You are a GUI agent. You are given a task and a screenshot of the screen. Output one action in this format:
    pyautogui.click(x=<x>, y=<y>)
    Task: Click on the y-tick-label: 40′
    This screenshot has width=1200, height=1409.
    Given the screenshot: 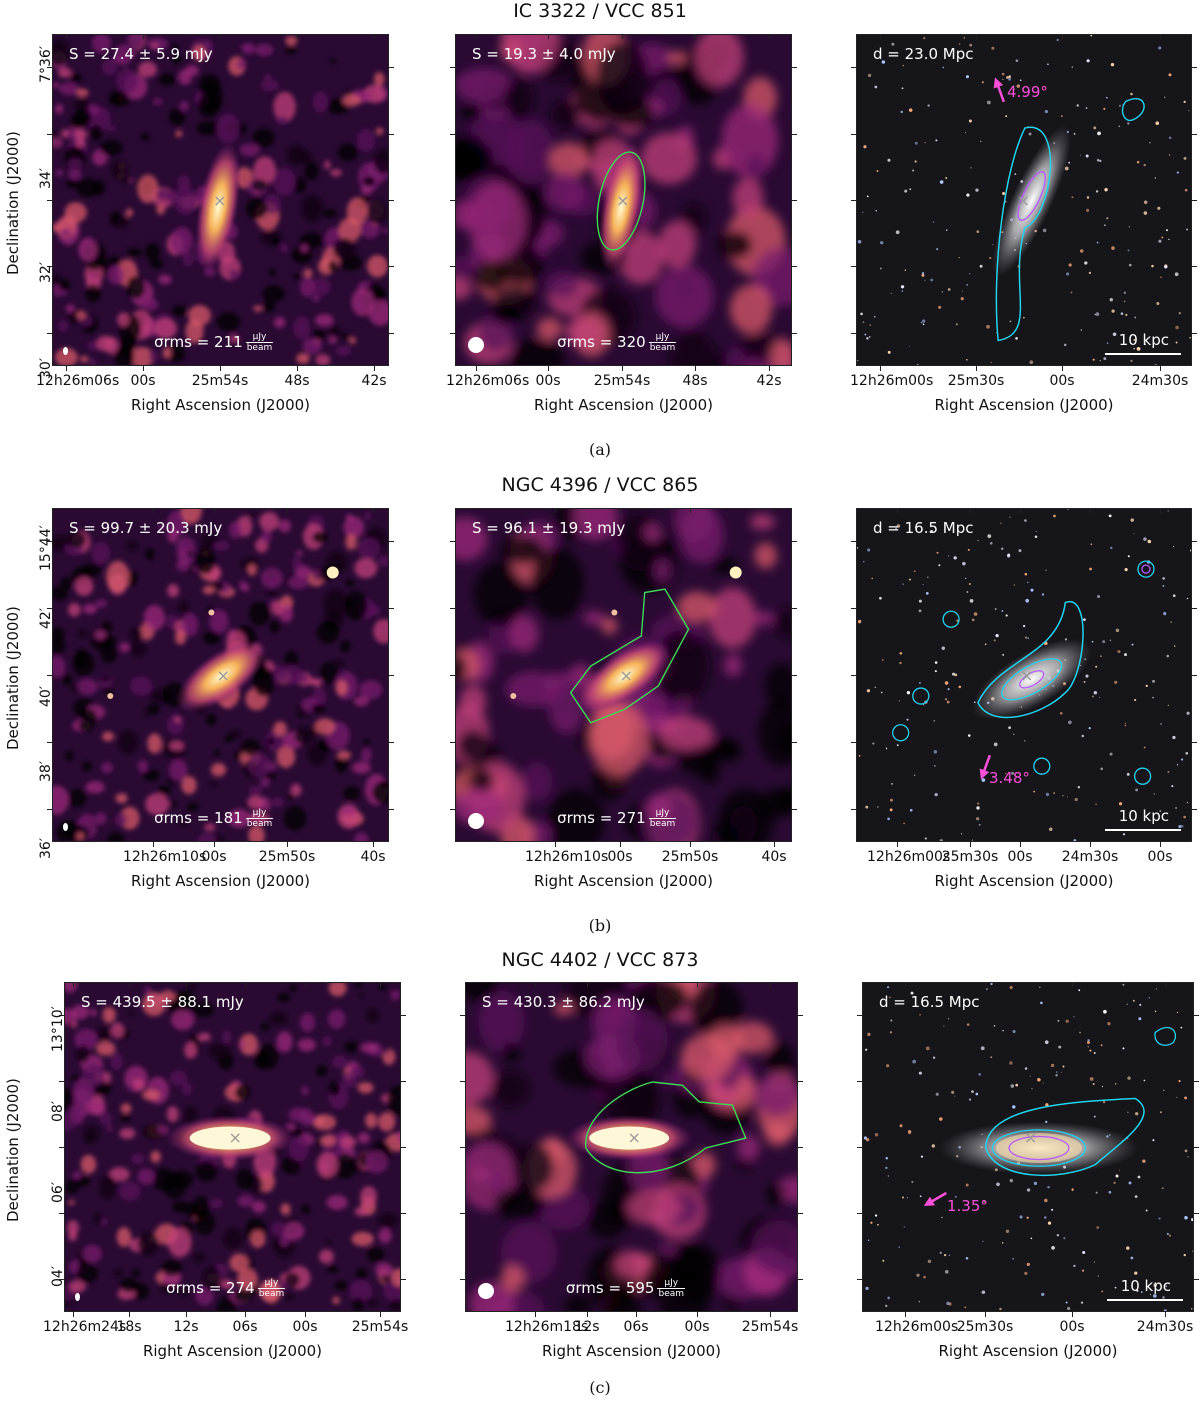 What is the action you would take?
    pyautogui.click(x=46, y=696)
    